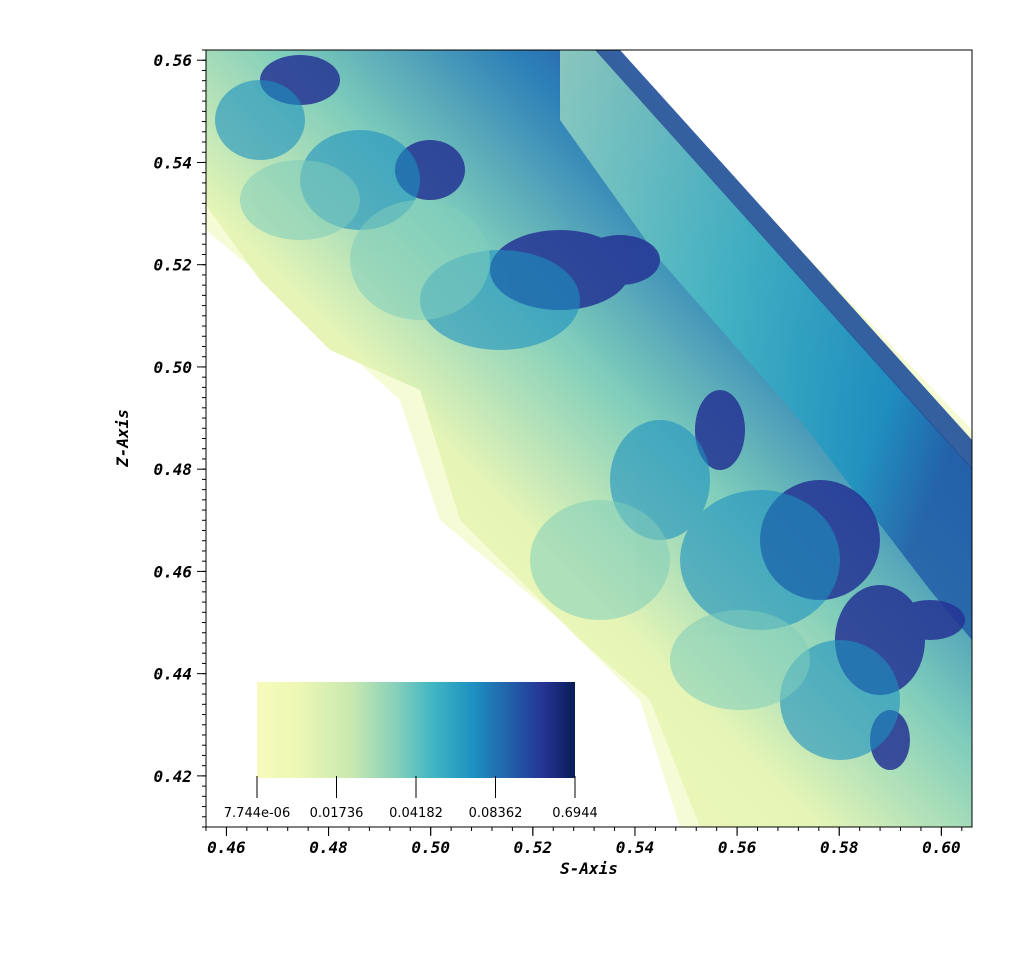  I want to click on colorbar-tick-label: 7.744e-06, so click(257, 813).